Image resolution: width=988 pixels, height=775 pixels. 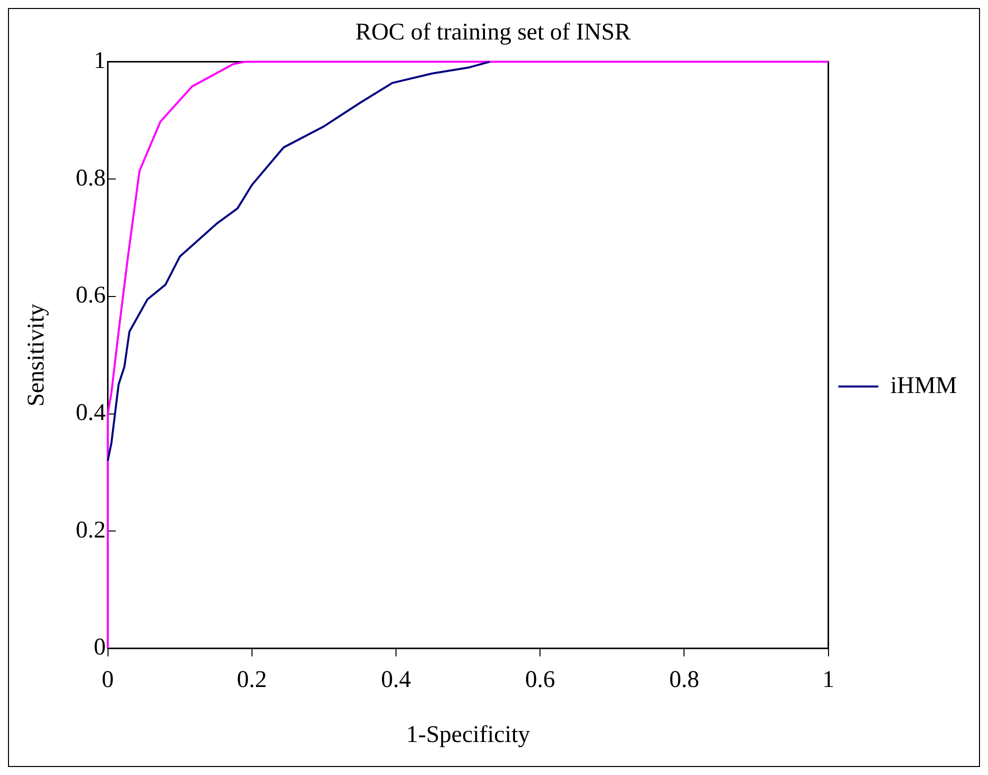 I want to click on y-tick-label: 0.6, so click(x=91, y=295).